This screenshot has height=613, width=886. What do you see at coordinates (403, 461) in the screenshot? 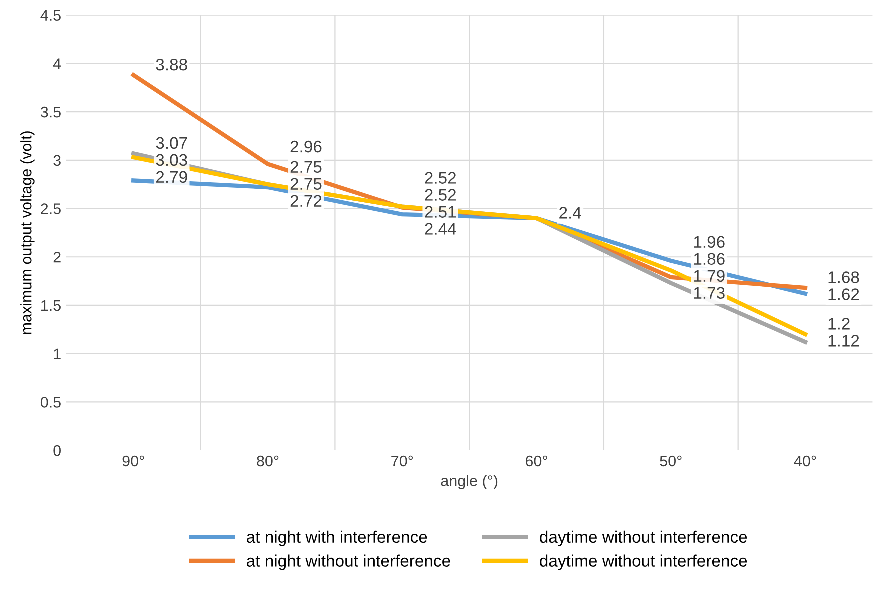
I see `x-tick-label: 70°` at bounding box center [403, 461].